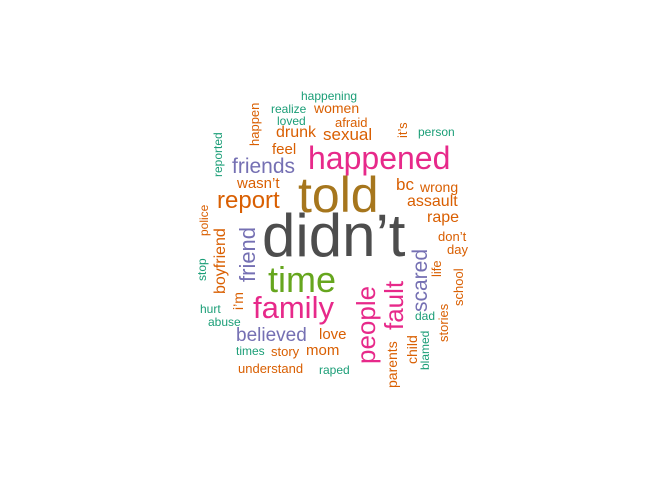 The image size is (672, 480). I want to click on word-report: report, so click(248, 200).